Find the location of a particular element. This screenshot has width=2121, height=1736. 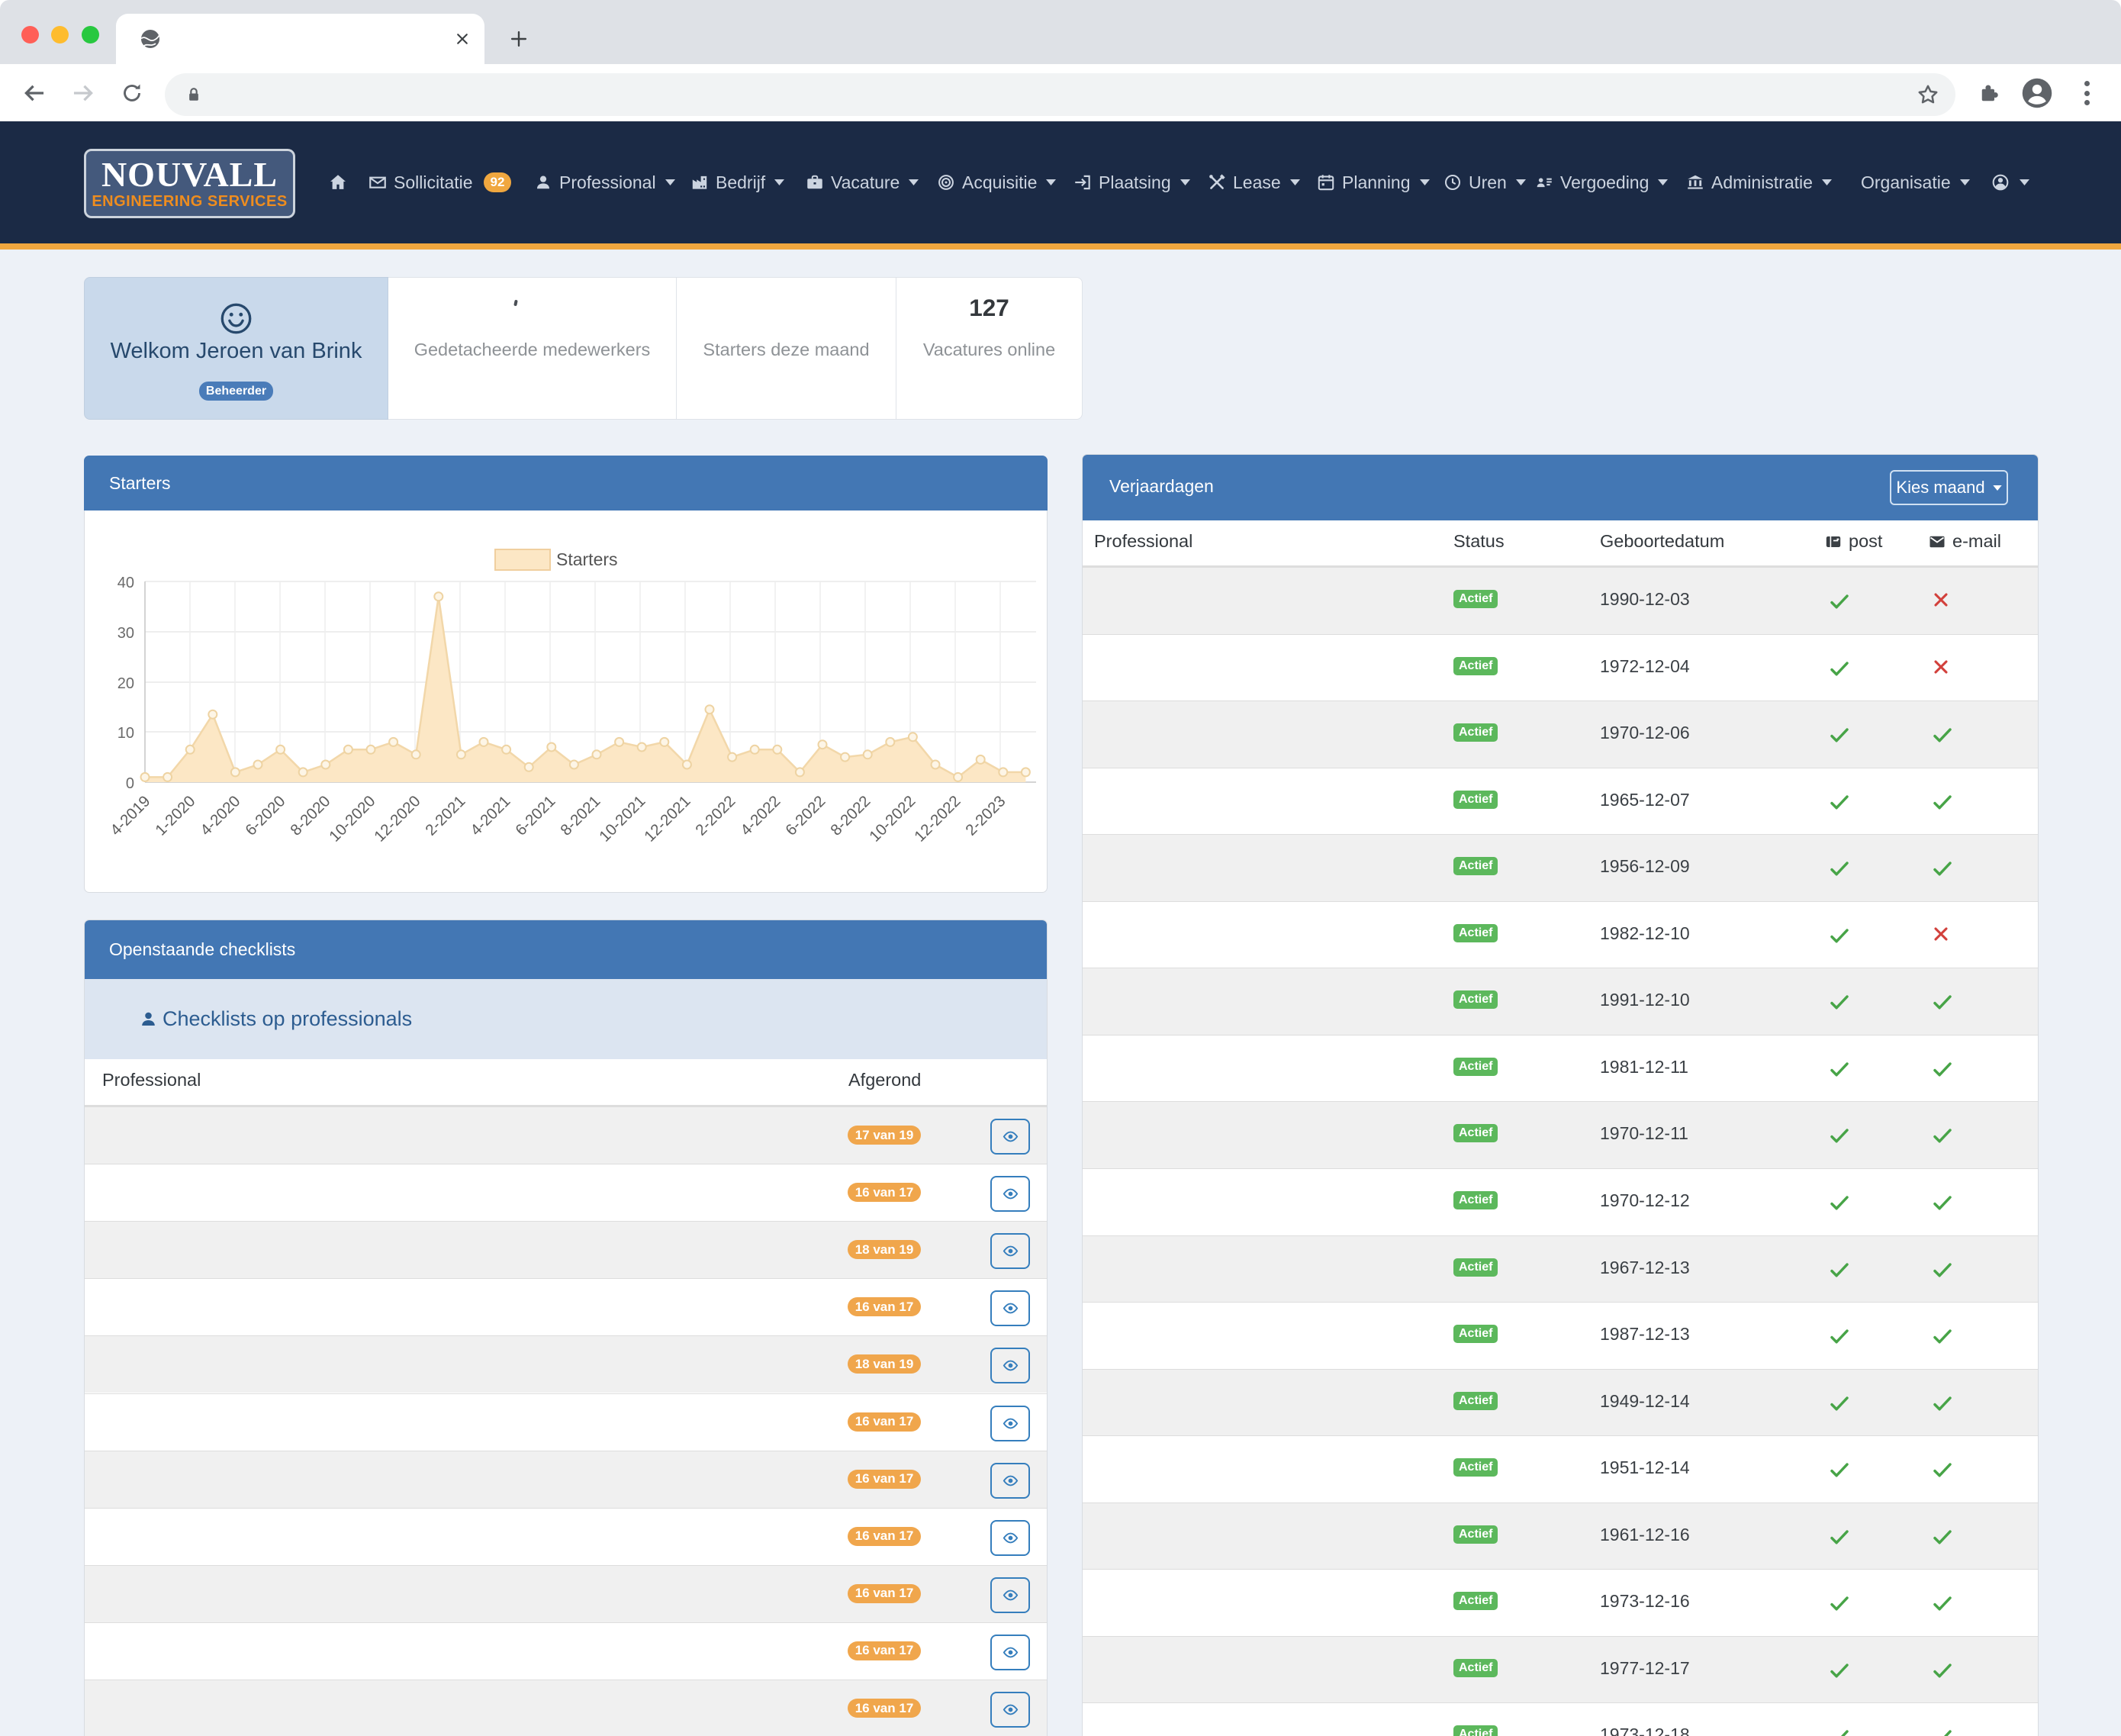

svg-text: 2-2021 is located at coordinates (445, 816).